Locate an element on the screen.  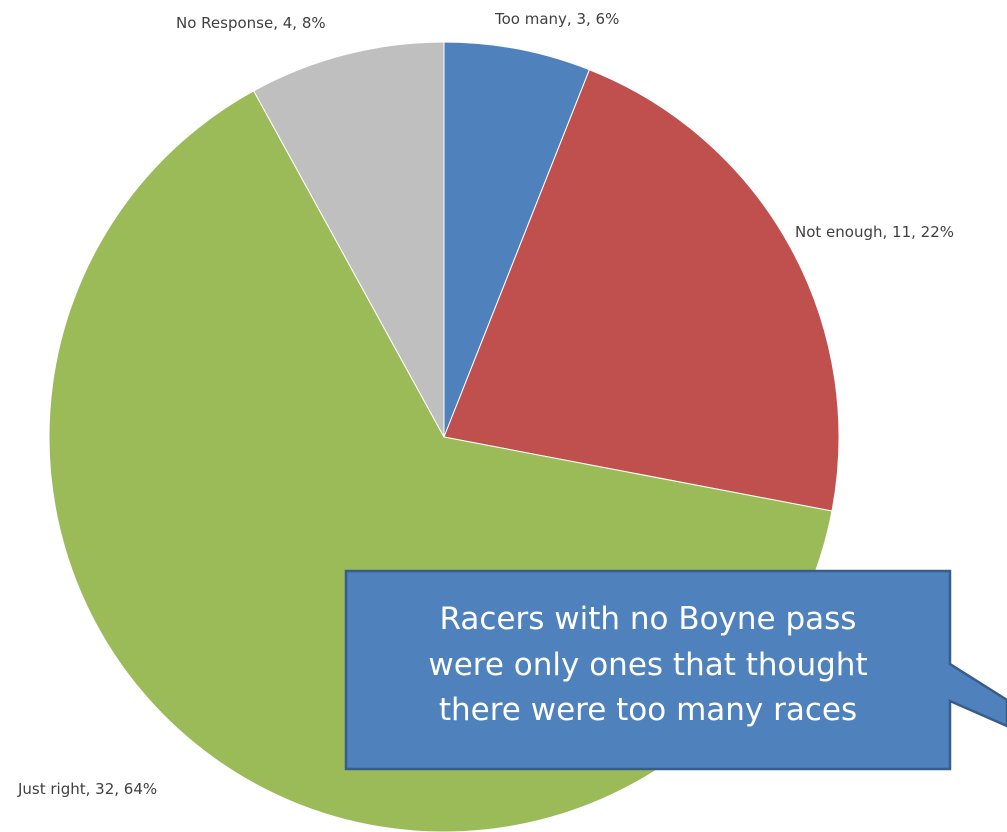
slice-label-just-right: Just right, 32, 64% is located at coordinates (87, 789).